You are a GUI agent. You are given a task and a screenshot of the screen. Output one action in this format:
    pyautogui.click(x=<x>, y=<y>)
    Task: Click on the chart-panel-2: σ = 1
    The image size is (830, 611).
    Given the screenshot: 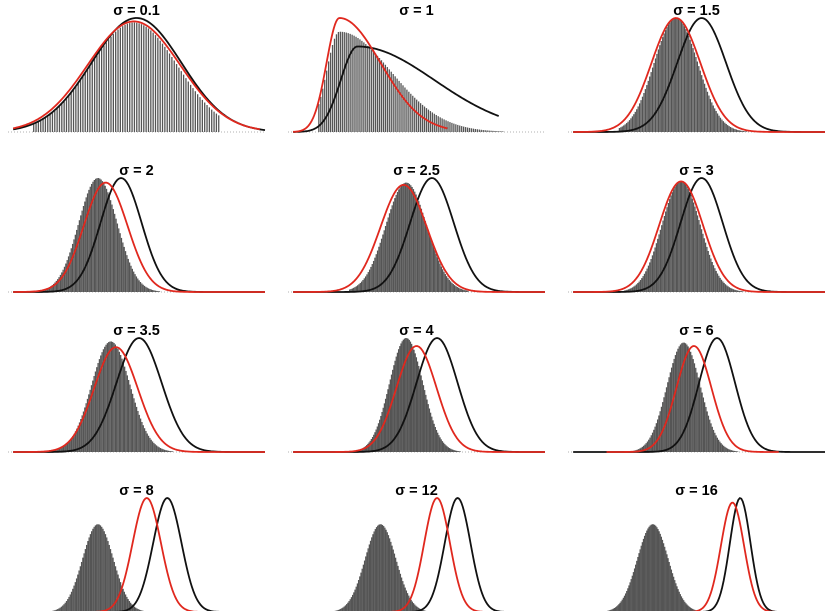 What is the action you would take?
    pyautogui.click(x=416, y=68)
    